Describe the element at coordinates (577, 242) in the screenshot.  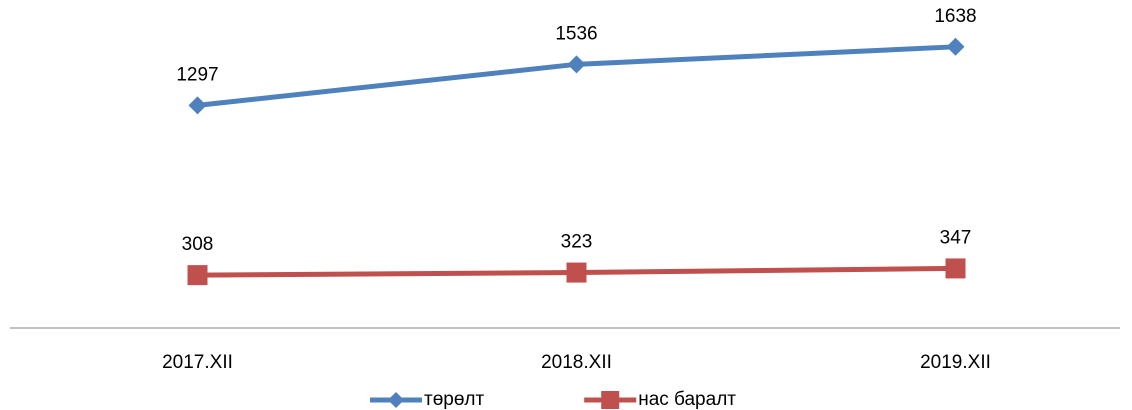
I see `data-label: 323` at that location.